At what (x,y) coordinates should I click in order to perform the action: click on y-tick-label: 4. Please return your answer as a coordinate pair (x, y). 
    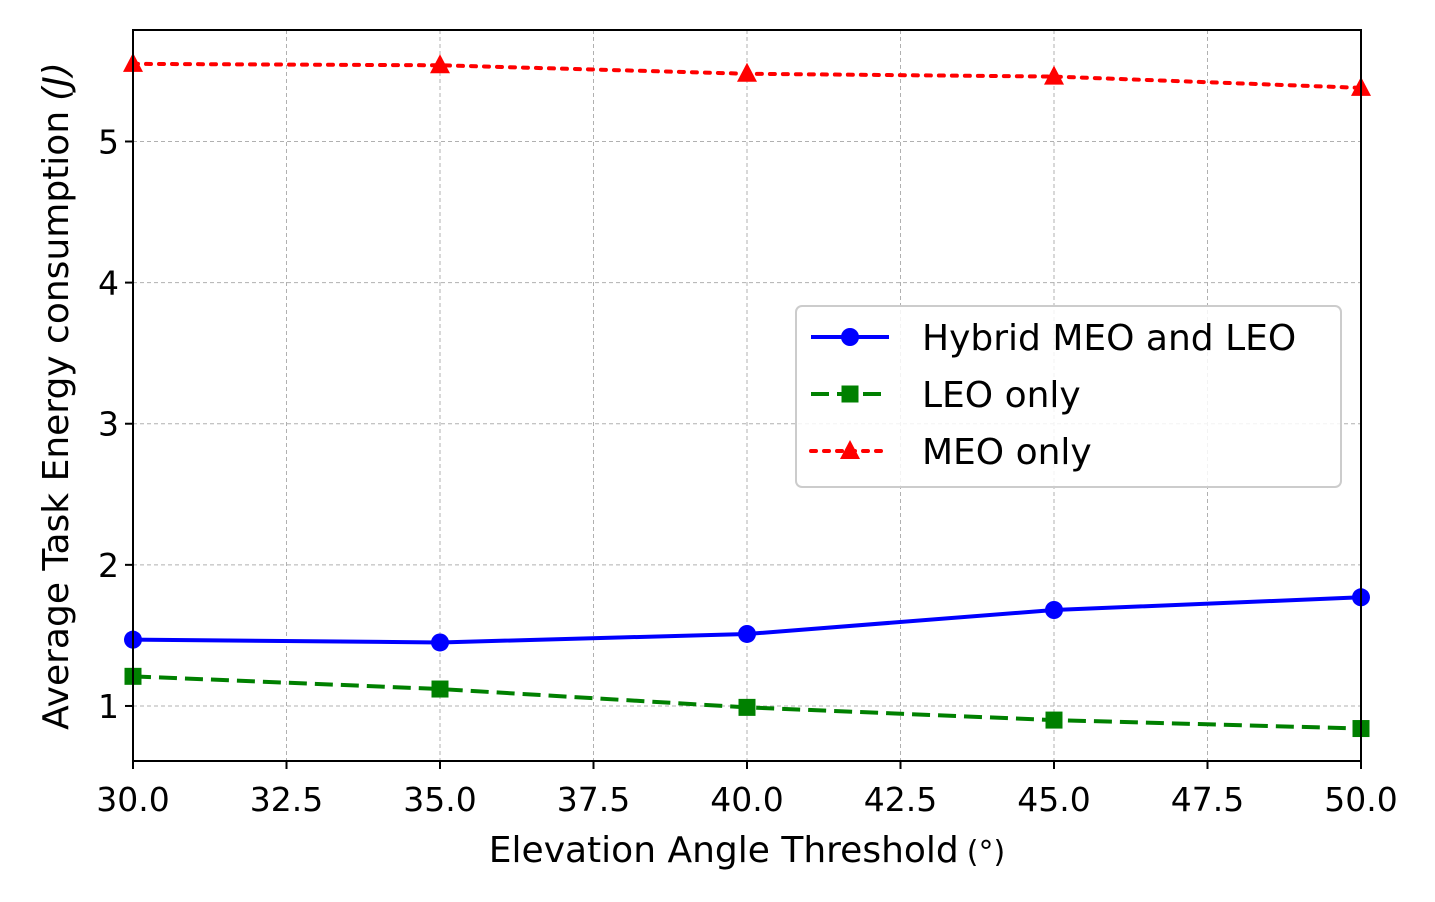
    Looking at the image, I should click on (108, 283).